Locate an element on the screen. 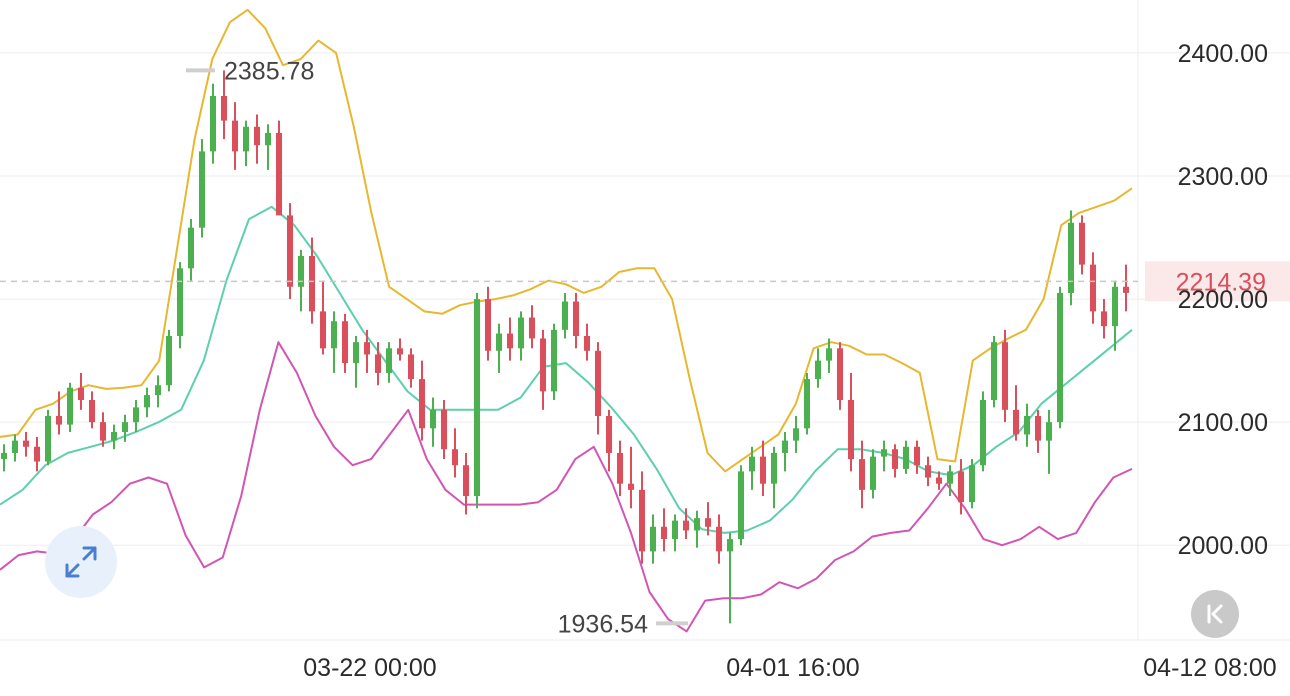 This screenshot has width=1290, height=696. current-price-label: 2214.39 is located at coordinates (1221, 282).